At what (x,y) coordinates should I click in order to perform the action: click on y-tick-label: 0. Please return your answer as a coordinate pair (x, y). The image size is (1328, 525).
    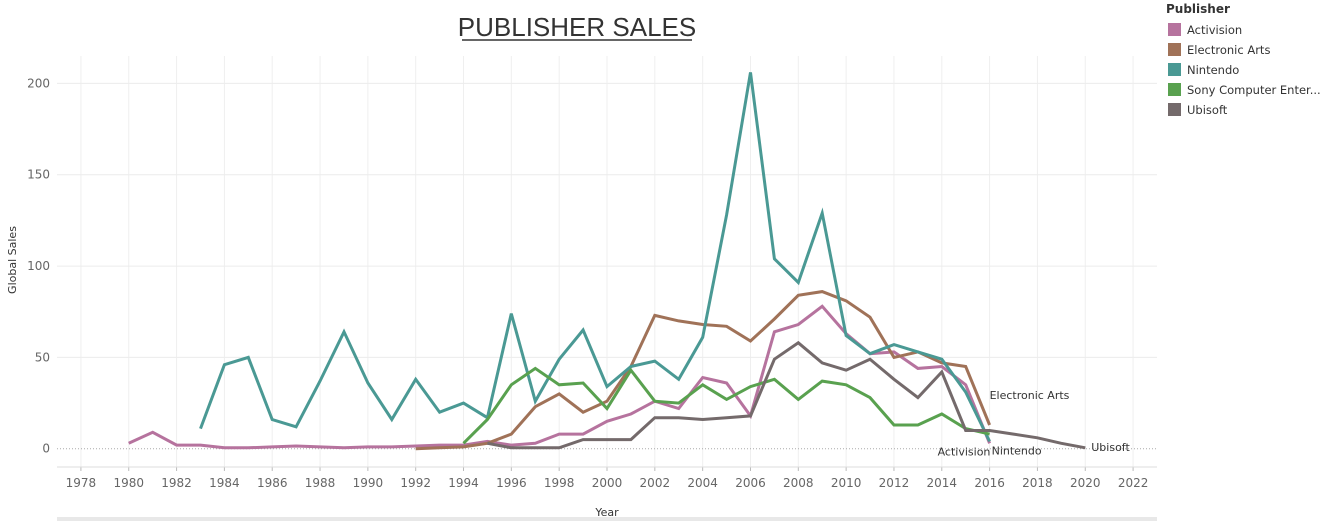
    Looking at the image, I should click on (46, 449).